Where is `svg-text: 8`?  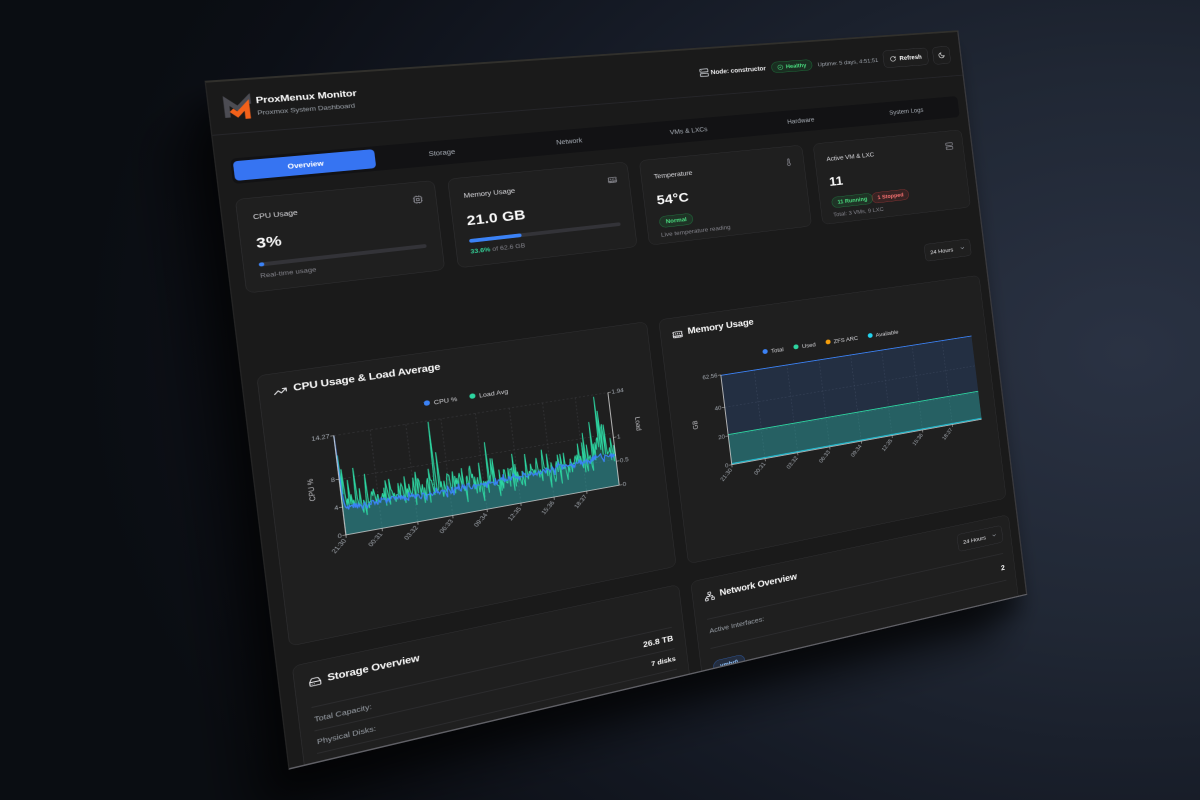 svg-text: 8 is located at coordinates (333, 480).